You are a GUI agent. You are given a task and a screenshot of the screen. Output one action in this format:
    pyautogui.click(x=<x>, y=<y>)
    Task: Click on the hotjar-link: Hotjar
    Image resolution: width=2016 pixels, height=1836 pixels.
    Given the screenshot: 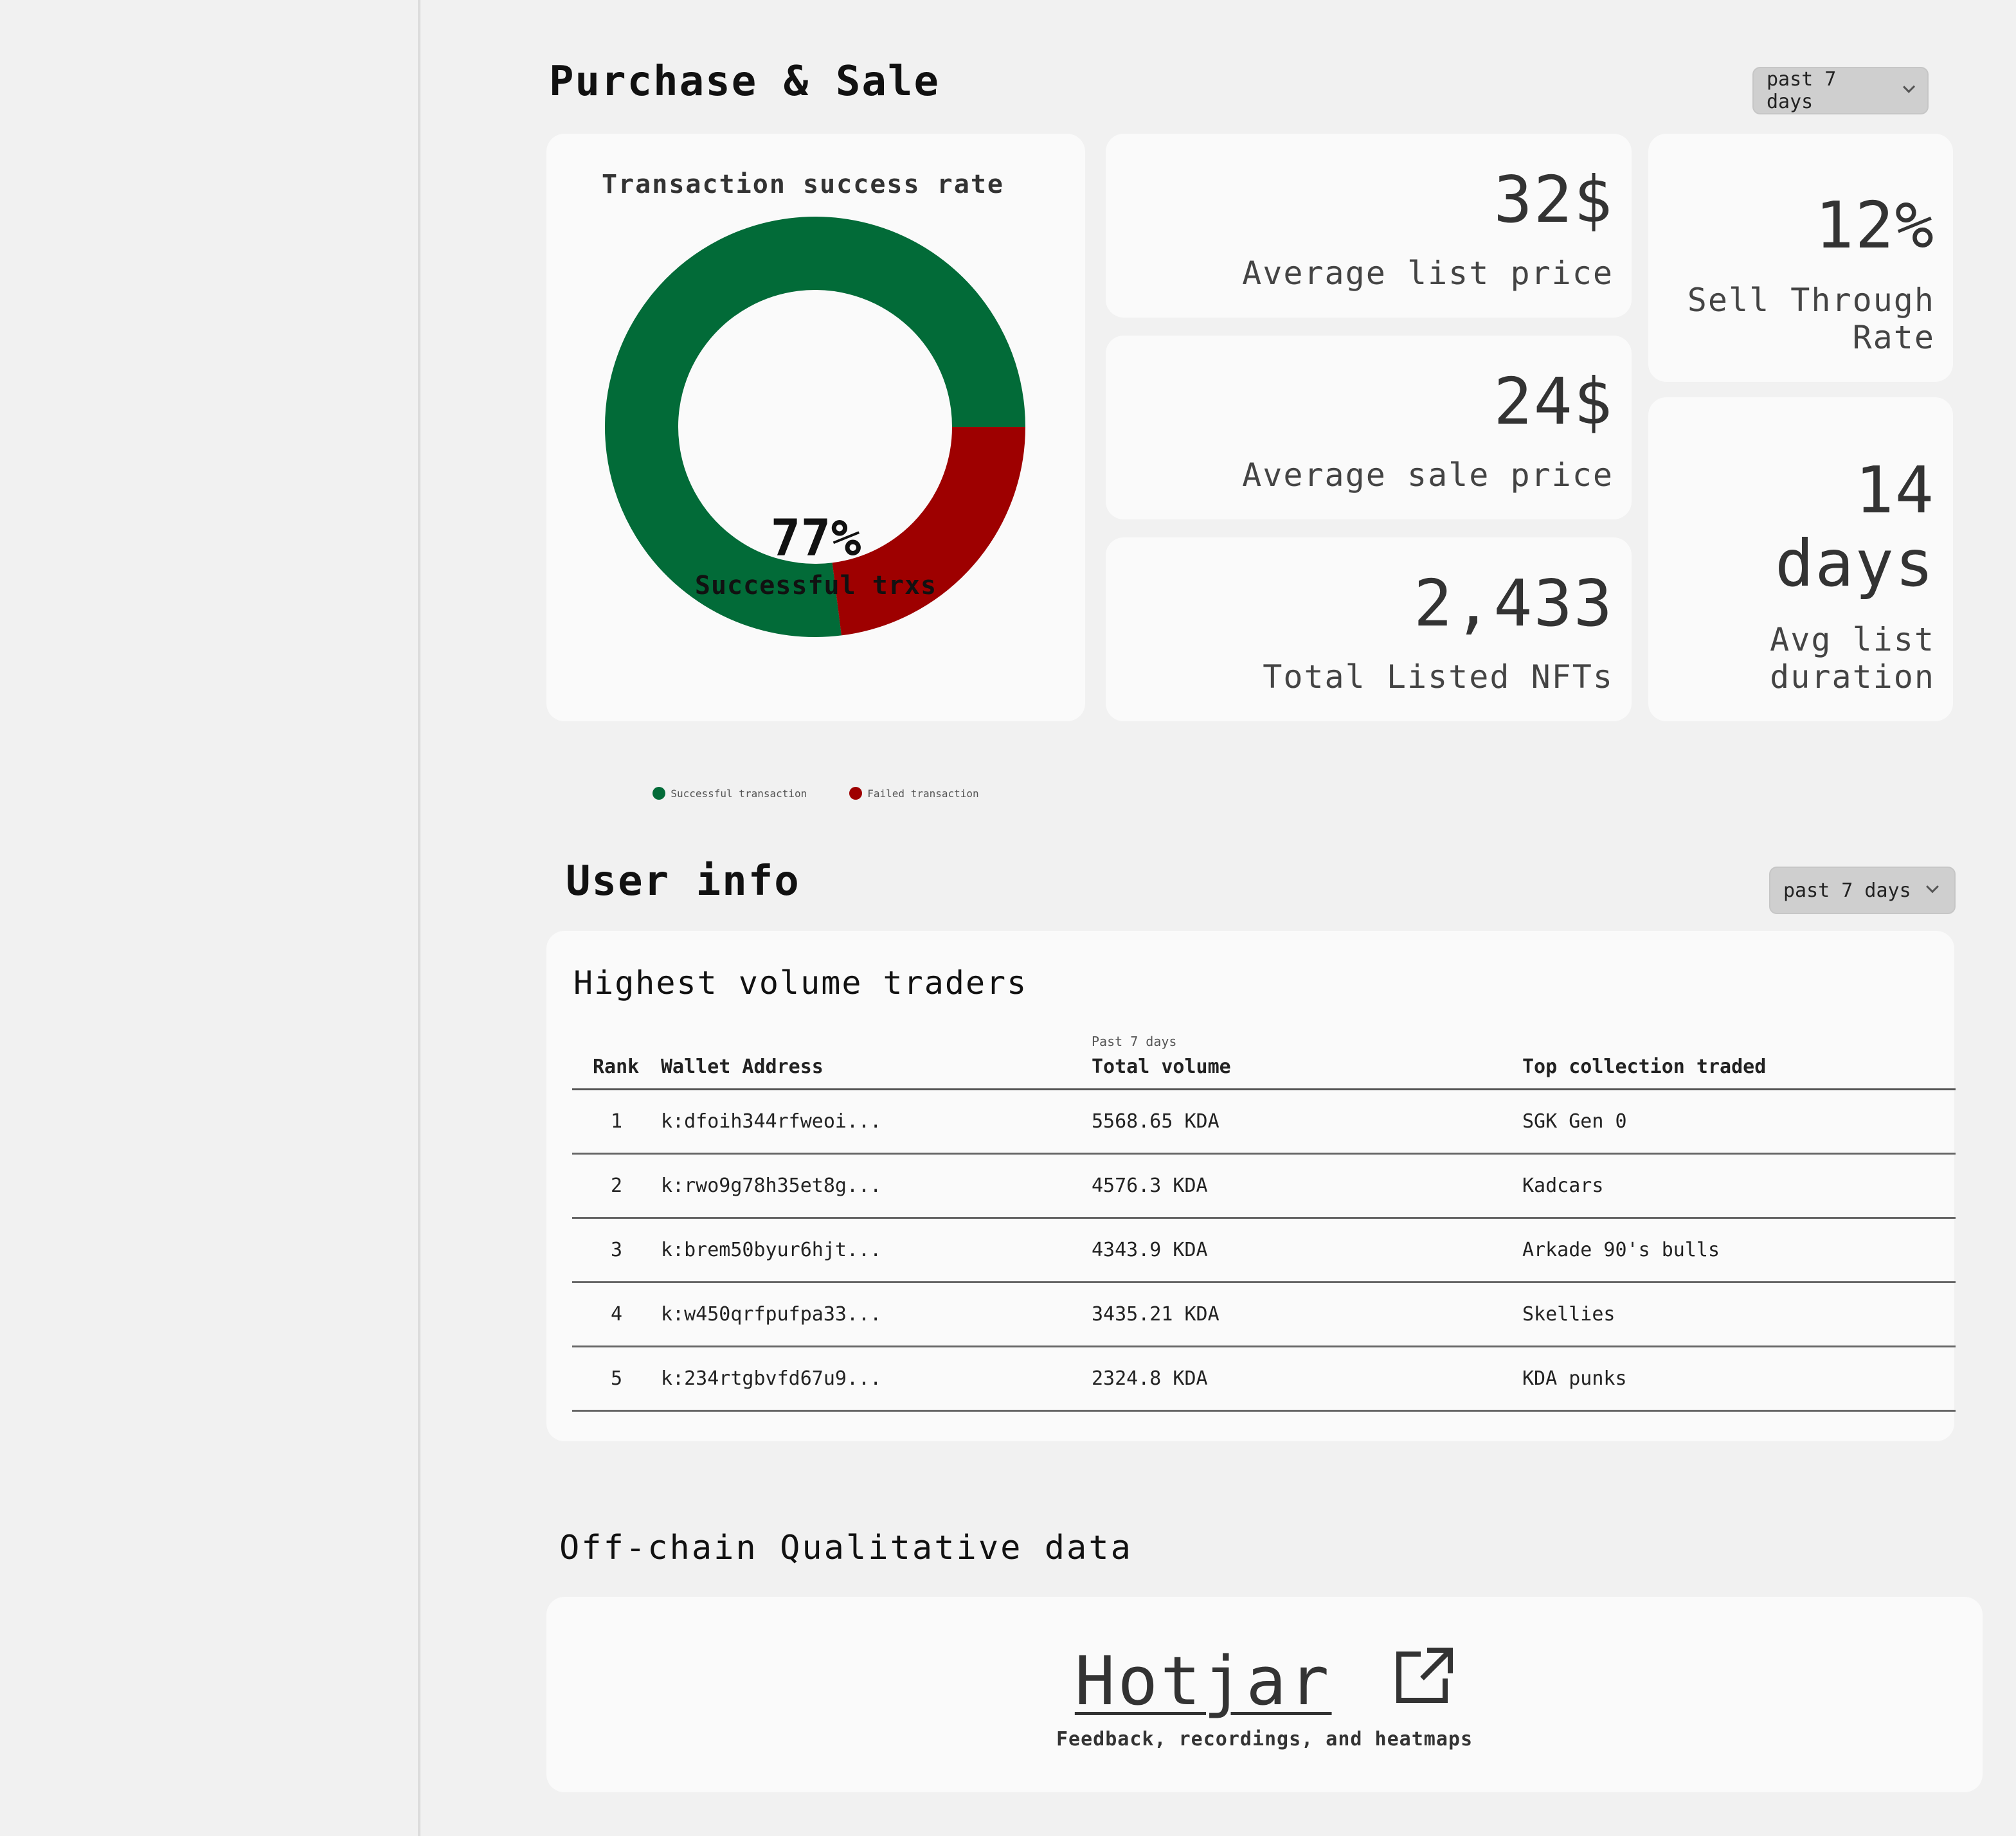 What is the action you would take?
    pyautogui.click(x=1264, y=1681)
    